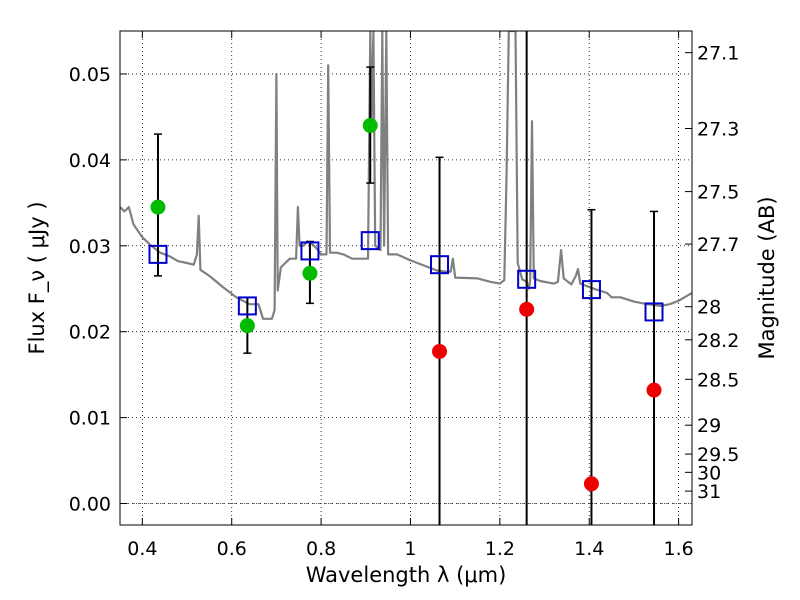 This screenshot has width=800, height=600. I want to click on mag-tick-label: 31, so click(709, 492).